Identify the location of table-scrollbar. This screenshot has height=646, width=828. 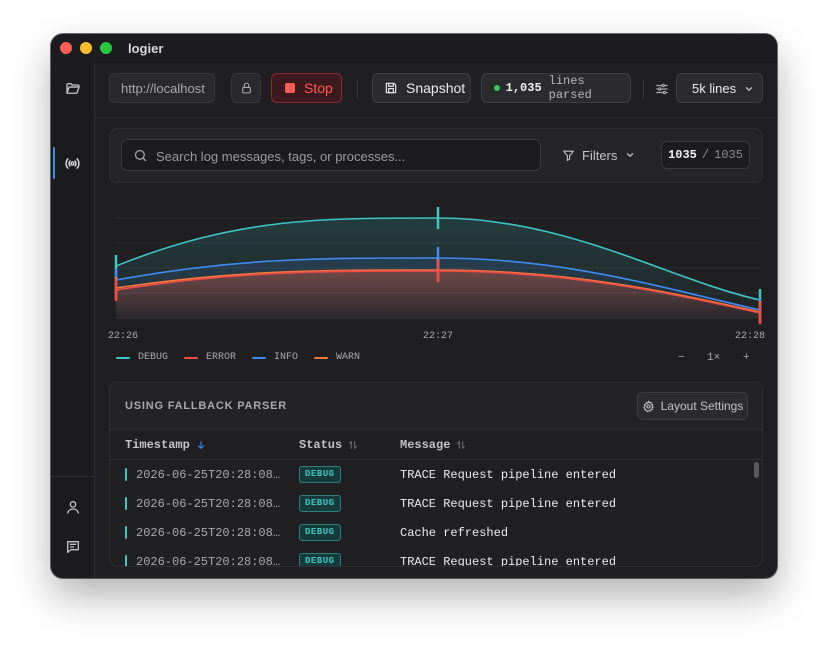
(756, 470).